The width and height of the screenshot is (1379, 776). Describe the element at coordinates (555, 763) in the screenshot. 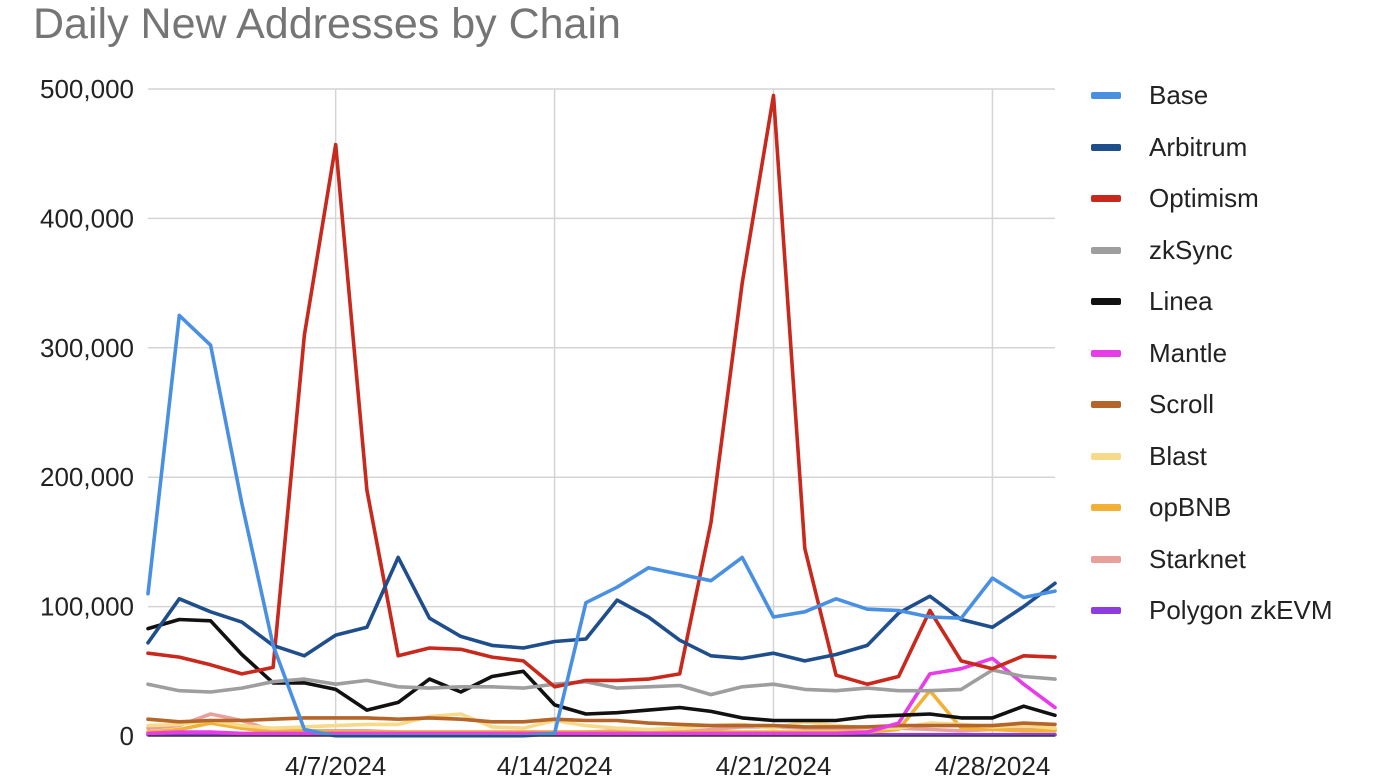

I see `x-tick-label: 4/14/2024` at that location.